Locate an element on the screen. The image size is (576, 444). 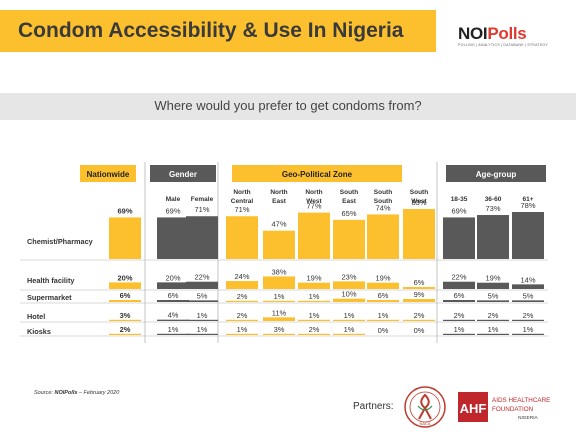
column-header-label: Female is located at coordinates (202, 199).